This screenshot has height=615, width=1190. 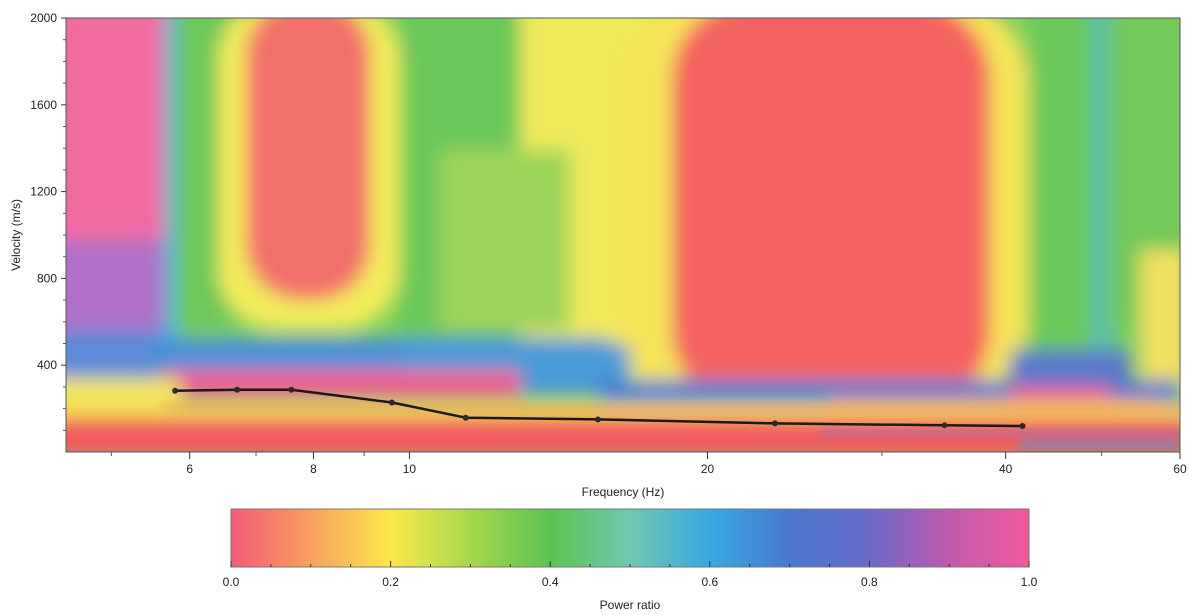 I want to click on x-tick-label: 10, so click(x=410, y=469).